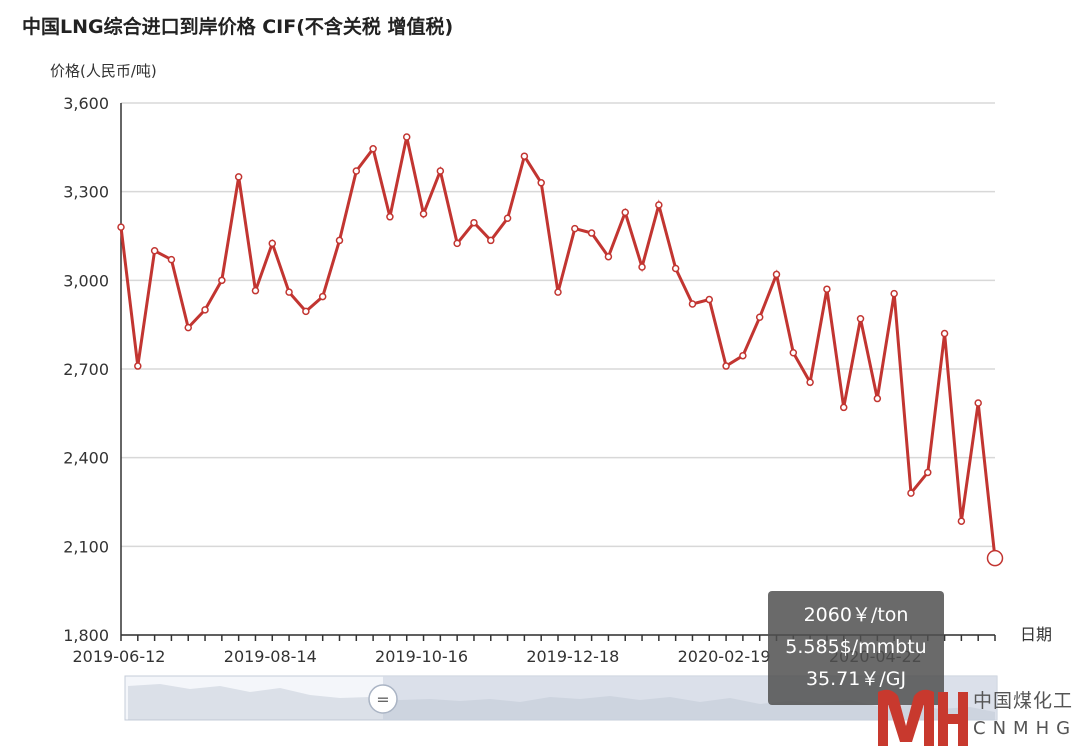 Image resolution: width=1080 pixels, height=752 pixels. I want to click on logo-chinese-text: 中国煤化工, so click(1023, 701).